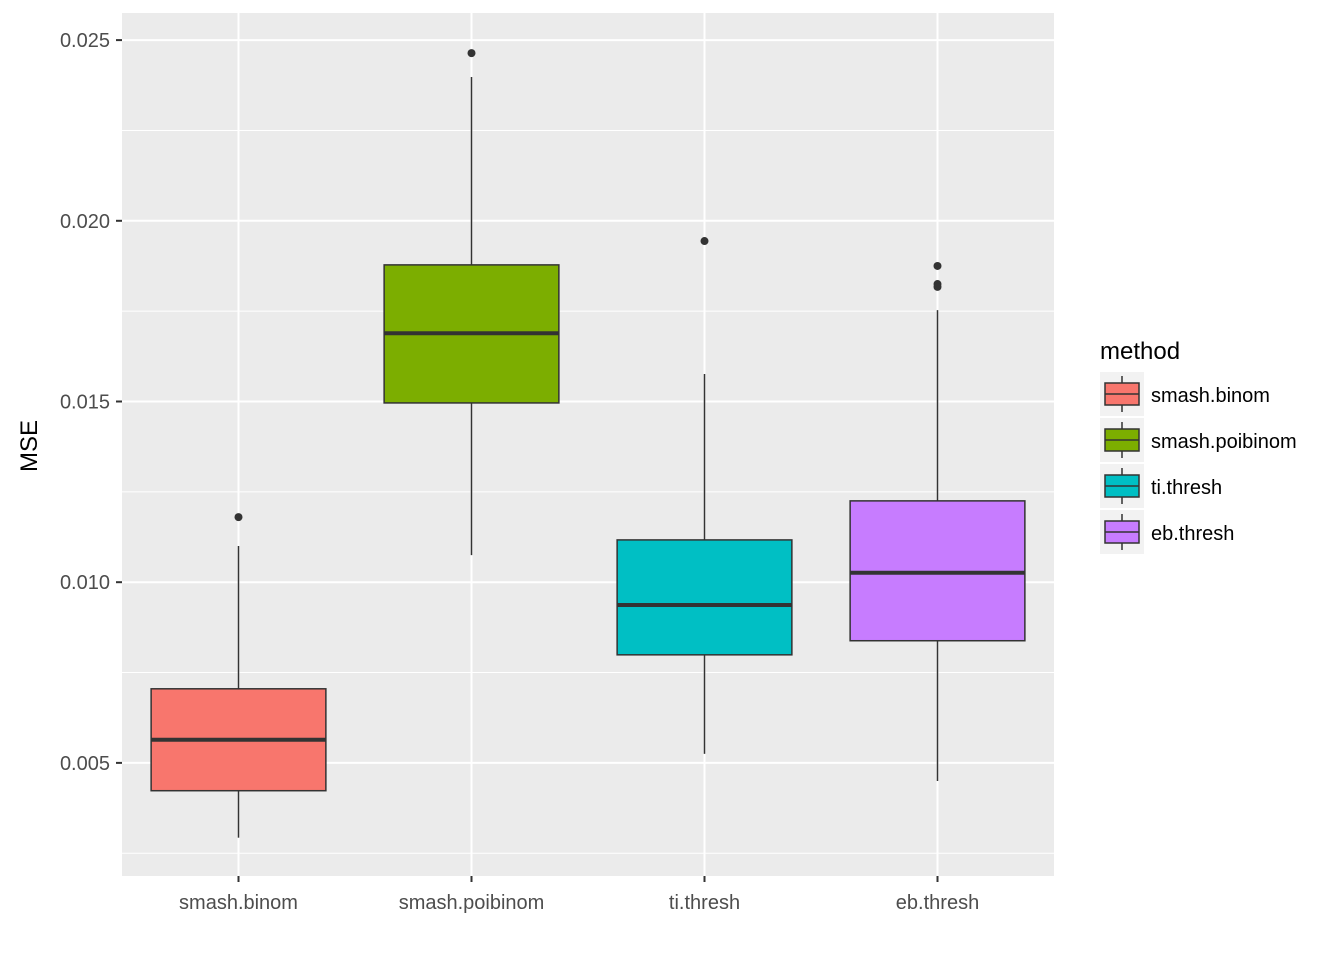 Image resolution: width=1344 pixels, height=965 pixels. Describe the element at coordinates (1224, 442) in the screenshot. I see `legend-label: smash.poibinom` at that location.